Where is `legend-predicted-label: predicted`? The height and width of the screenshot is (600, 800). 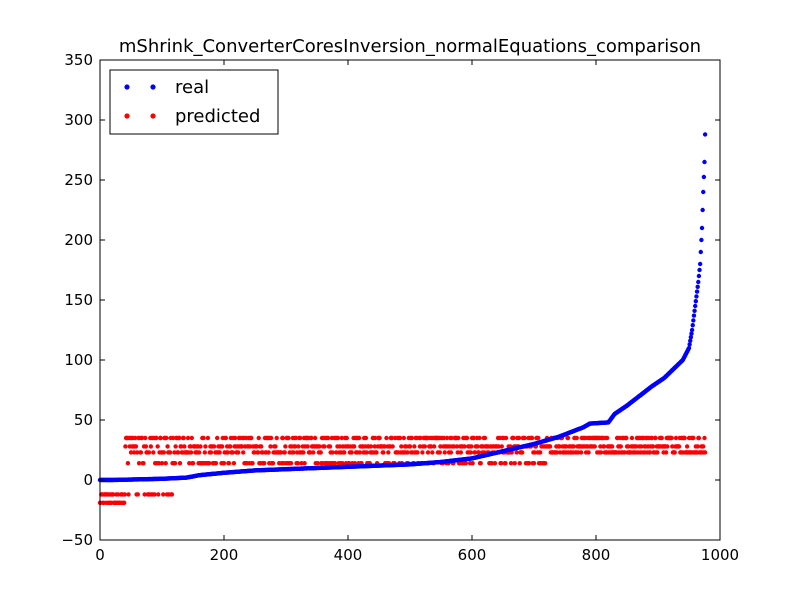
legend-predicted-label: predicted is located at coordinates (217, 116).